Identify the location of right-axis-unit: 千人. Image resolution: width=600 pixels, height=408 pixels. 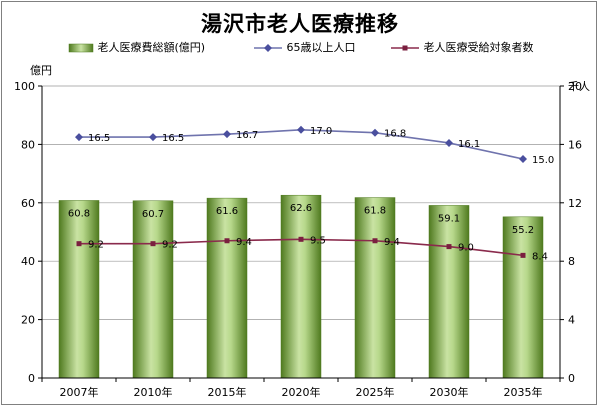
(579, 86).